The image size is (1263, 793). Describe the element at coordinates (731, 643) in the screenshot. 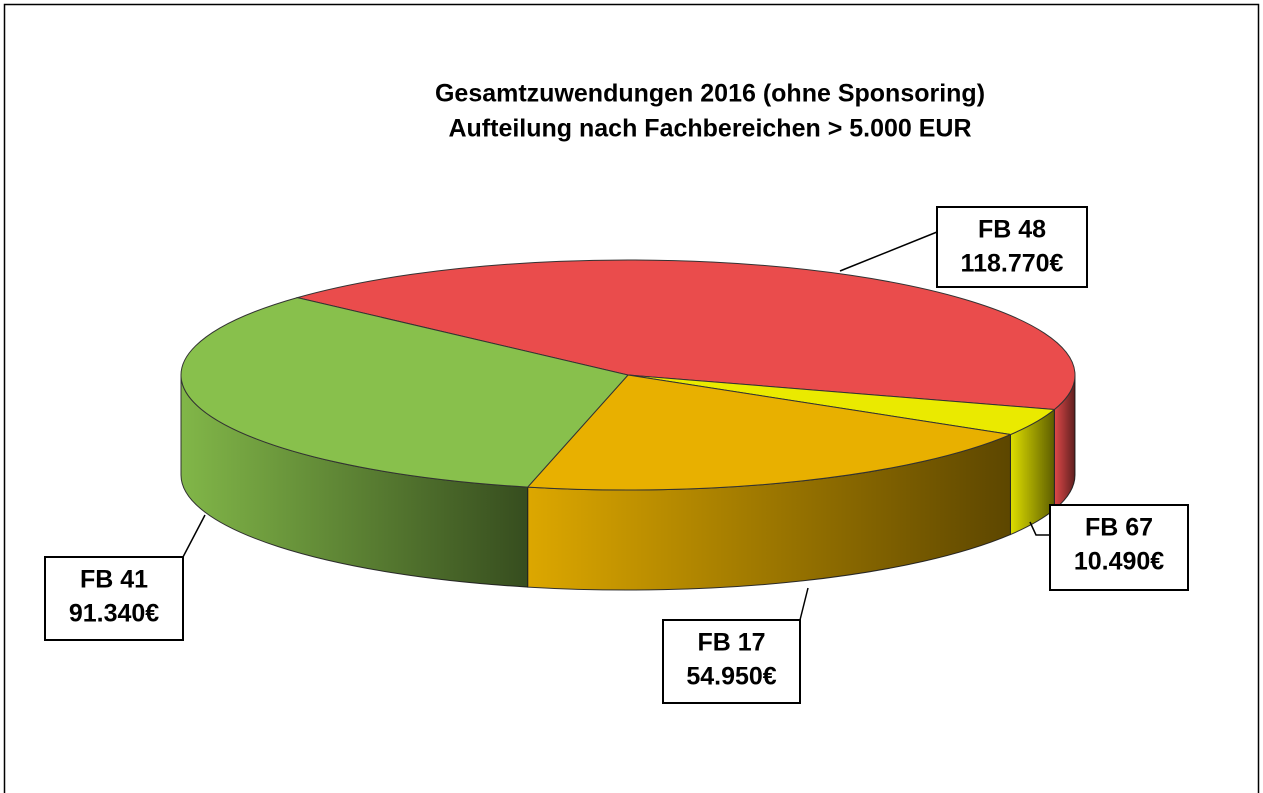

I see `slice-category: FB 17` at that location.